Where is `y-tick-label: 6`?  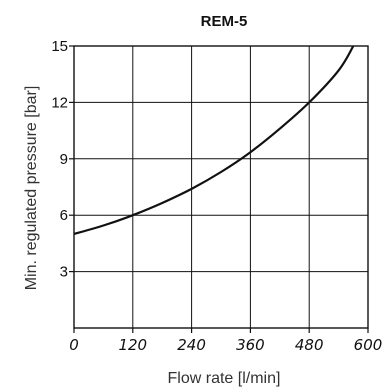
y-tick-label: 6 is located at coordinates (64, 215).